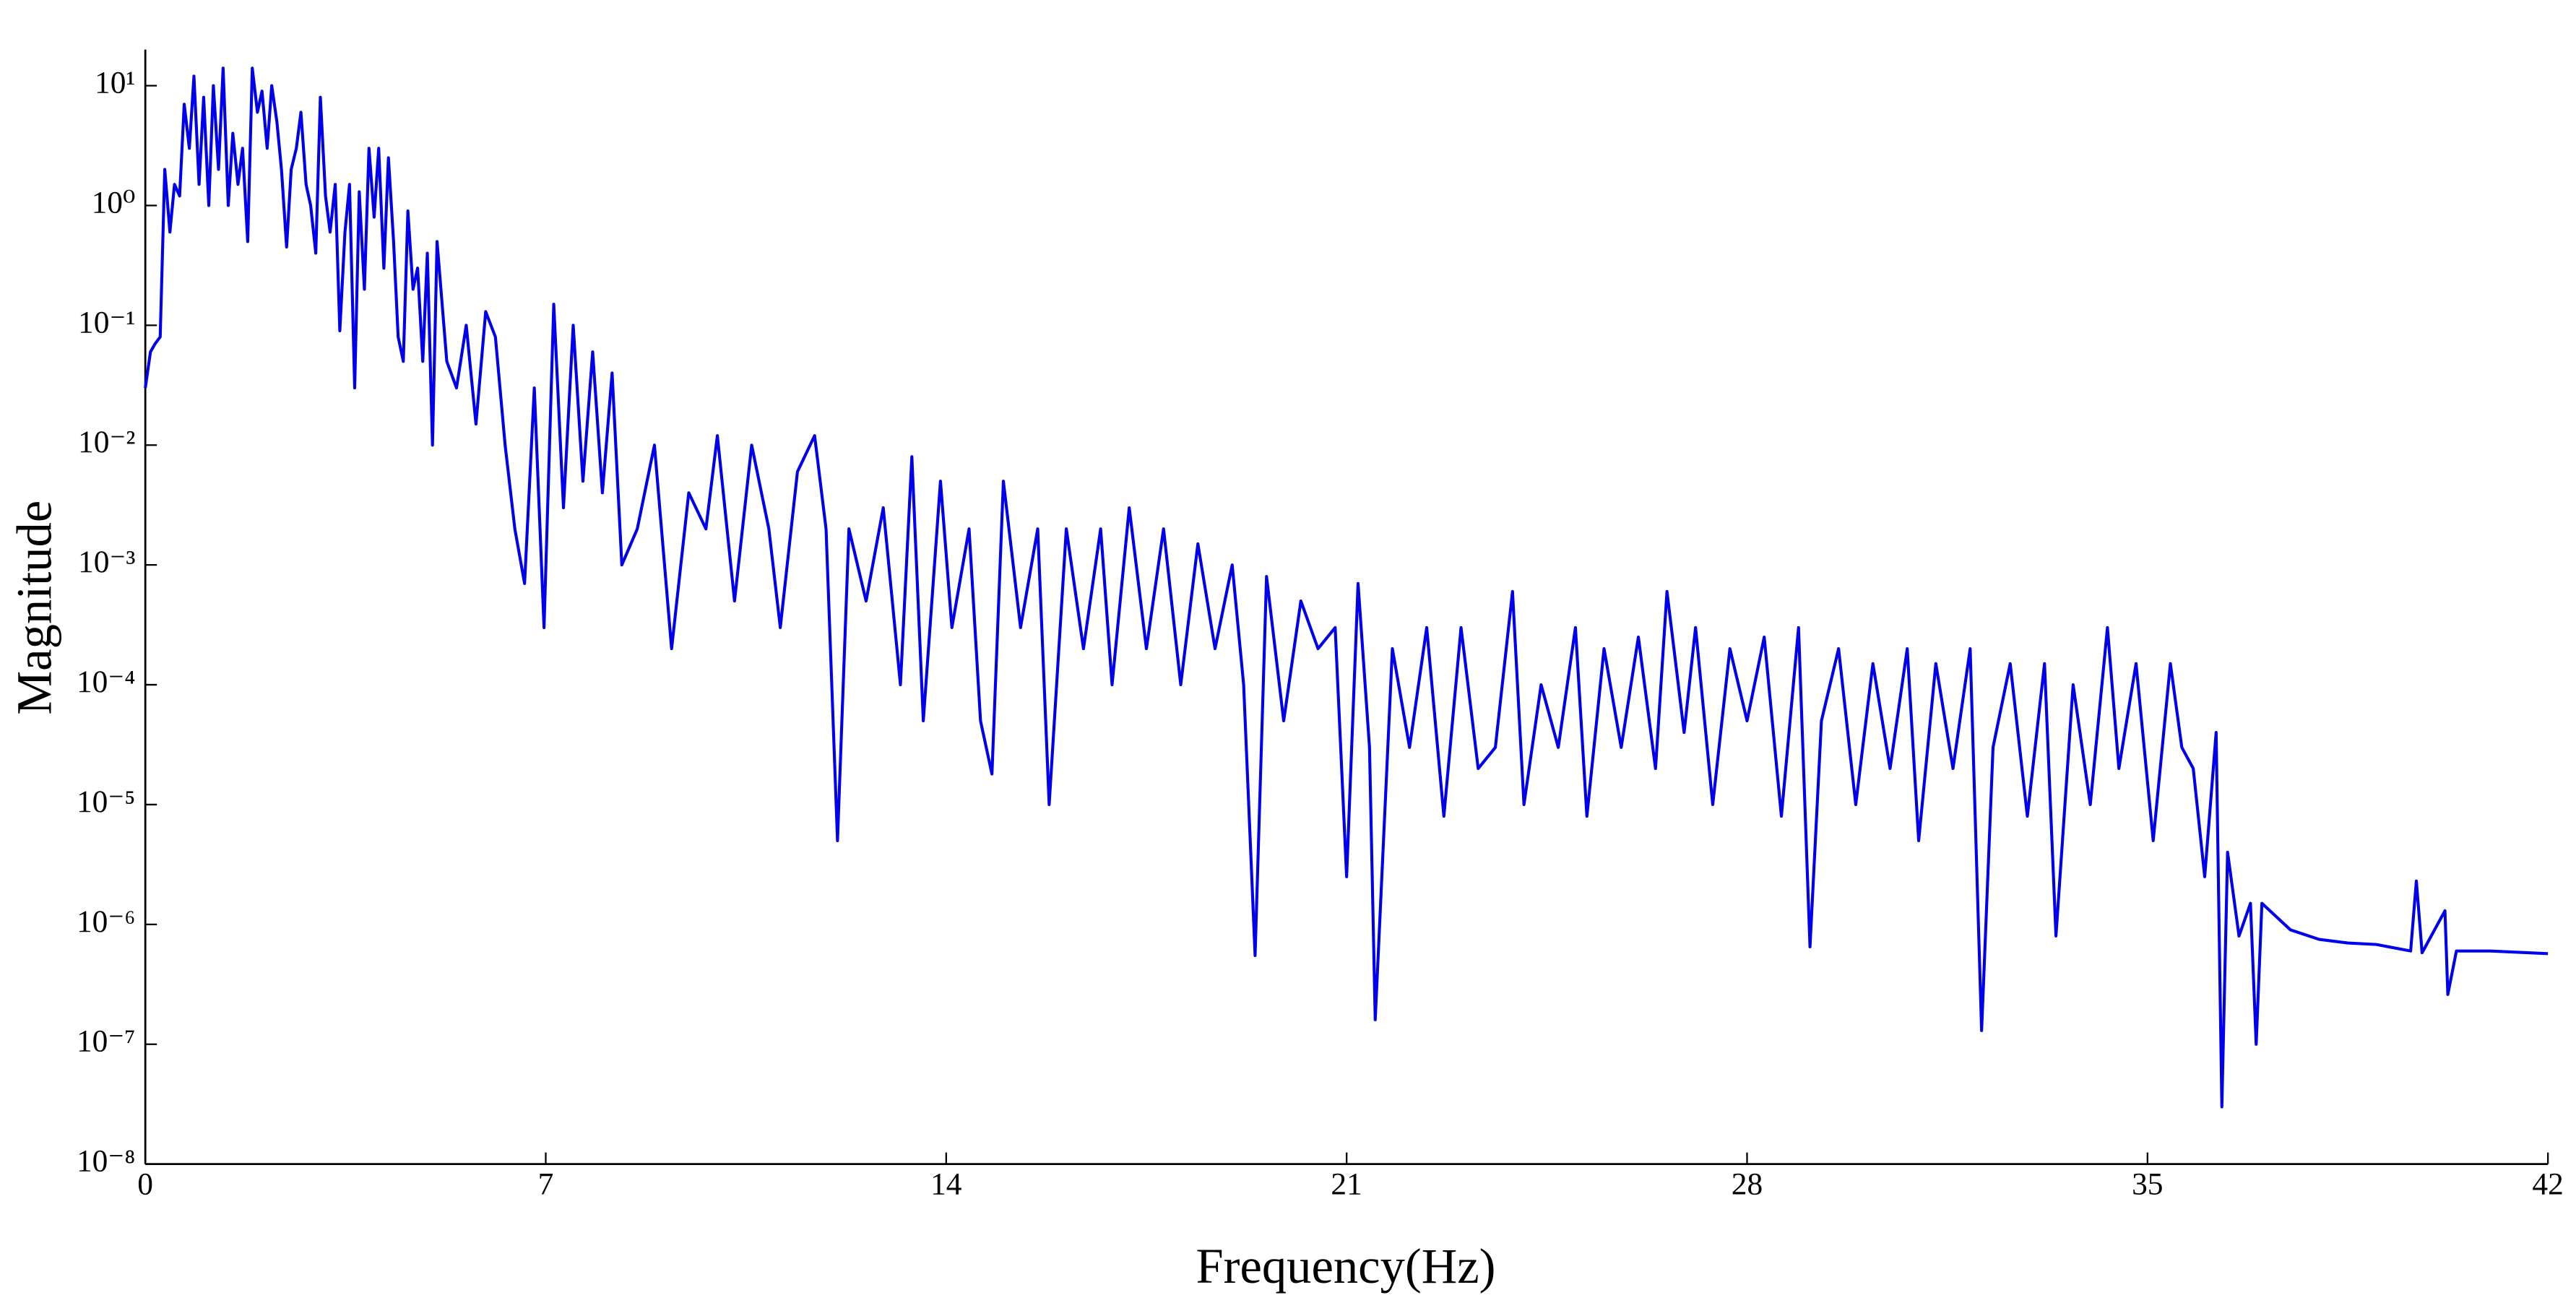 The width and height of the screenshot is (2576, 1316). Describe the element at coordinates (106, 1161) in the screenshot. I see `y-tick-label: 10⁻⁸` at that location.